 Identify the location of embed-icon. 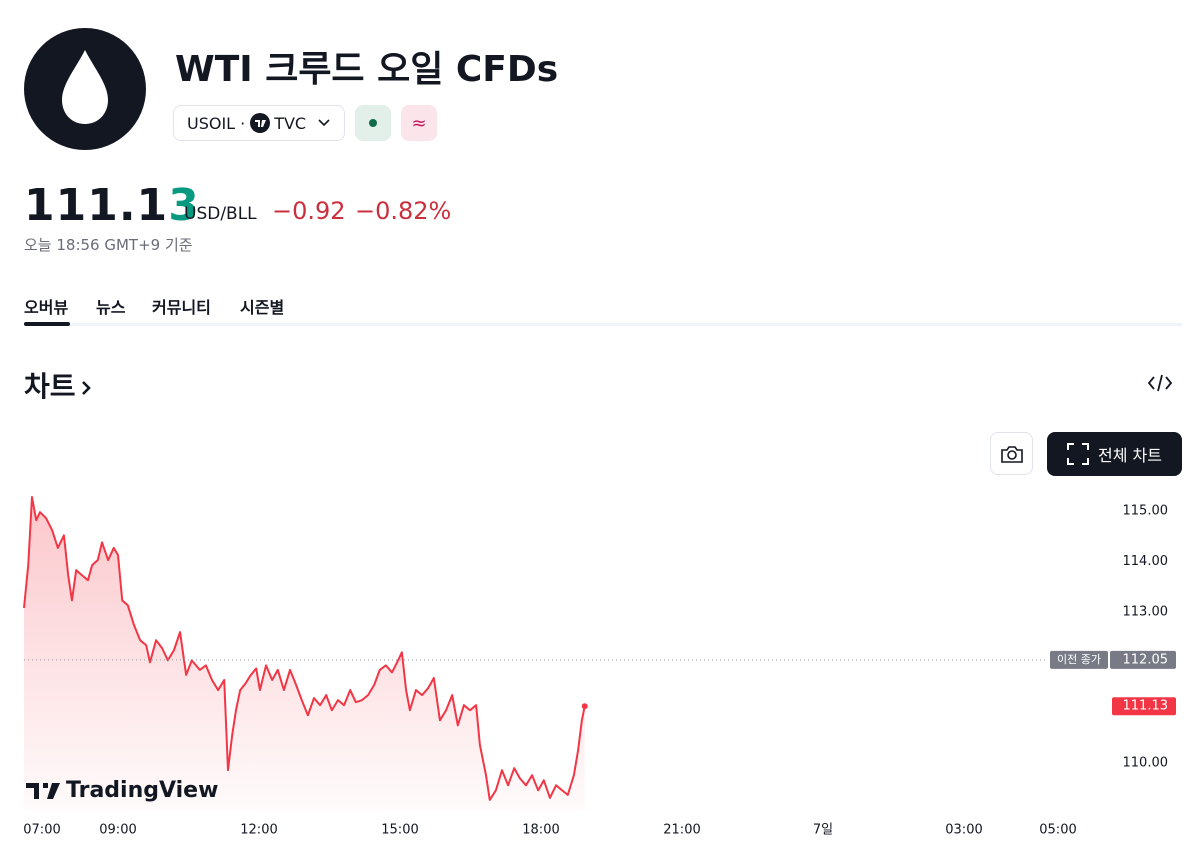
(1160, 383).